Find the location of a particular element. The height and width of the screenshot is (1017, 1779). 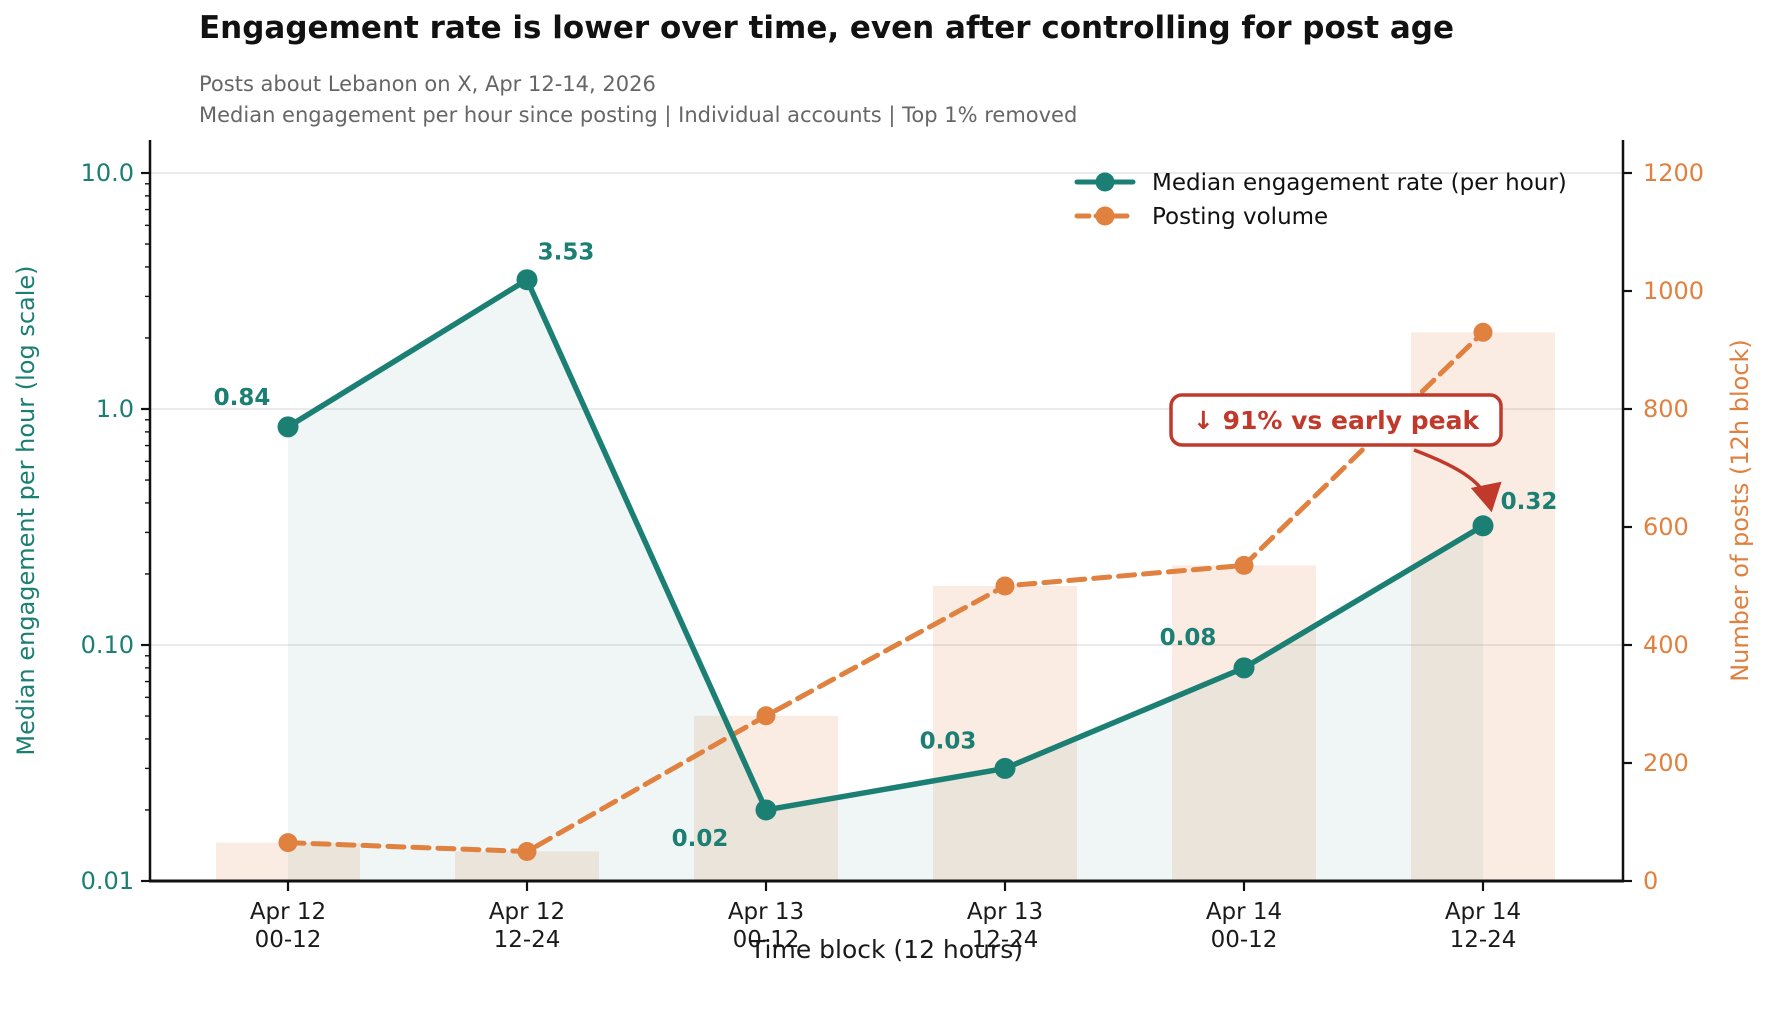

engagement-data-label: 0.84 is located at coordinates (242, 398).